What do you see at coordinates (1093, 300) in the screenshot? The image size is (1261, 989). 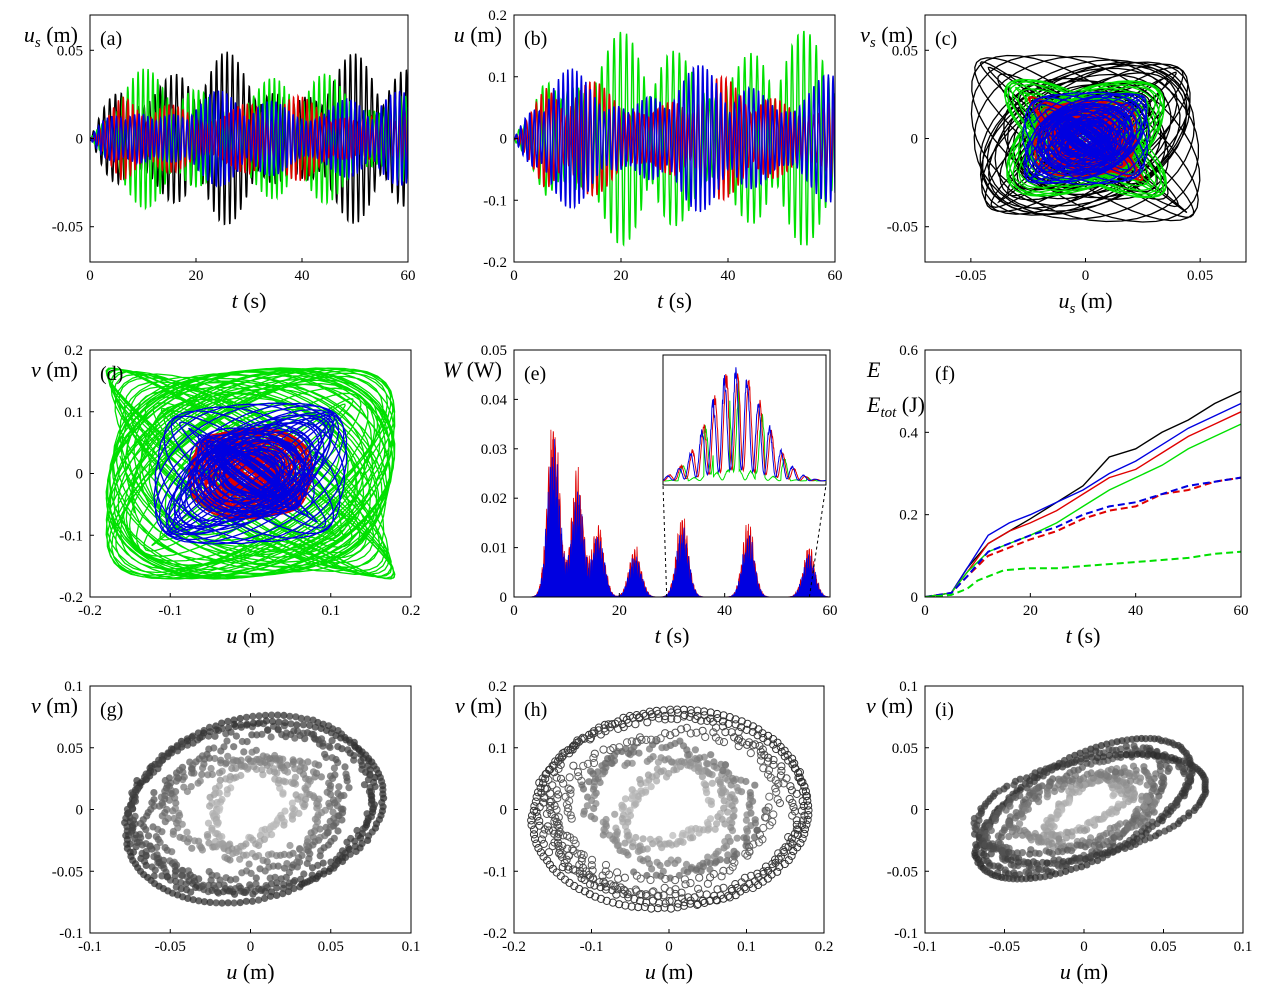 I see `x-axis-label-c-unit: (m)` at bounding box center [1093, 300].